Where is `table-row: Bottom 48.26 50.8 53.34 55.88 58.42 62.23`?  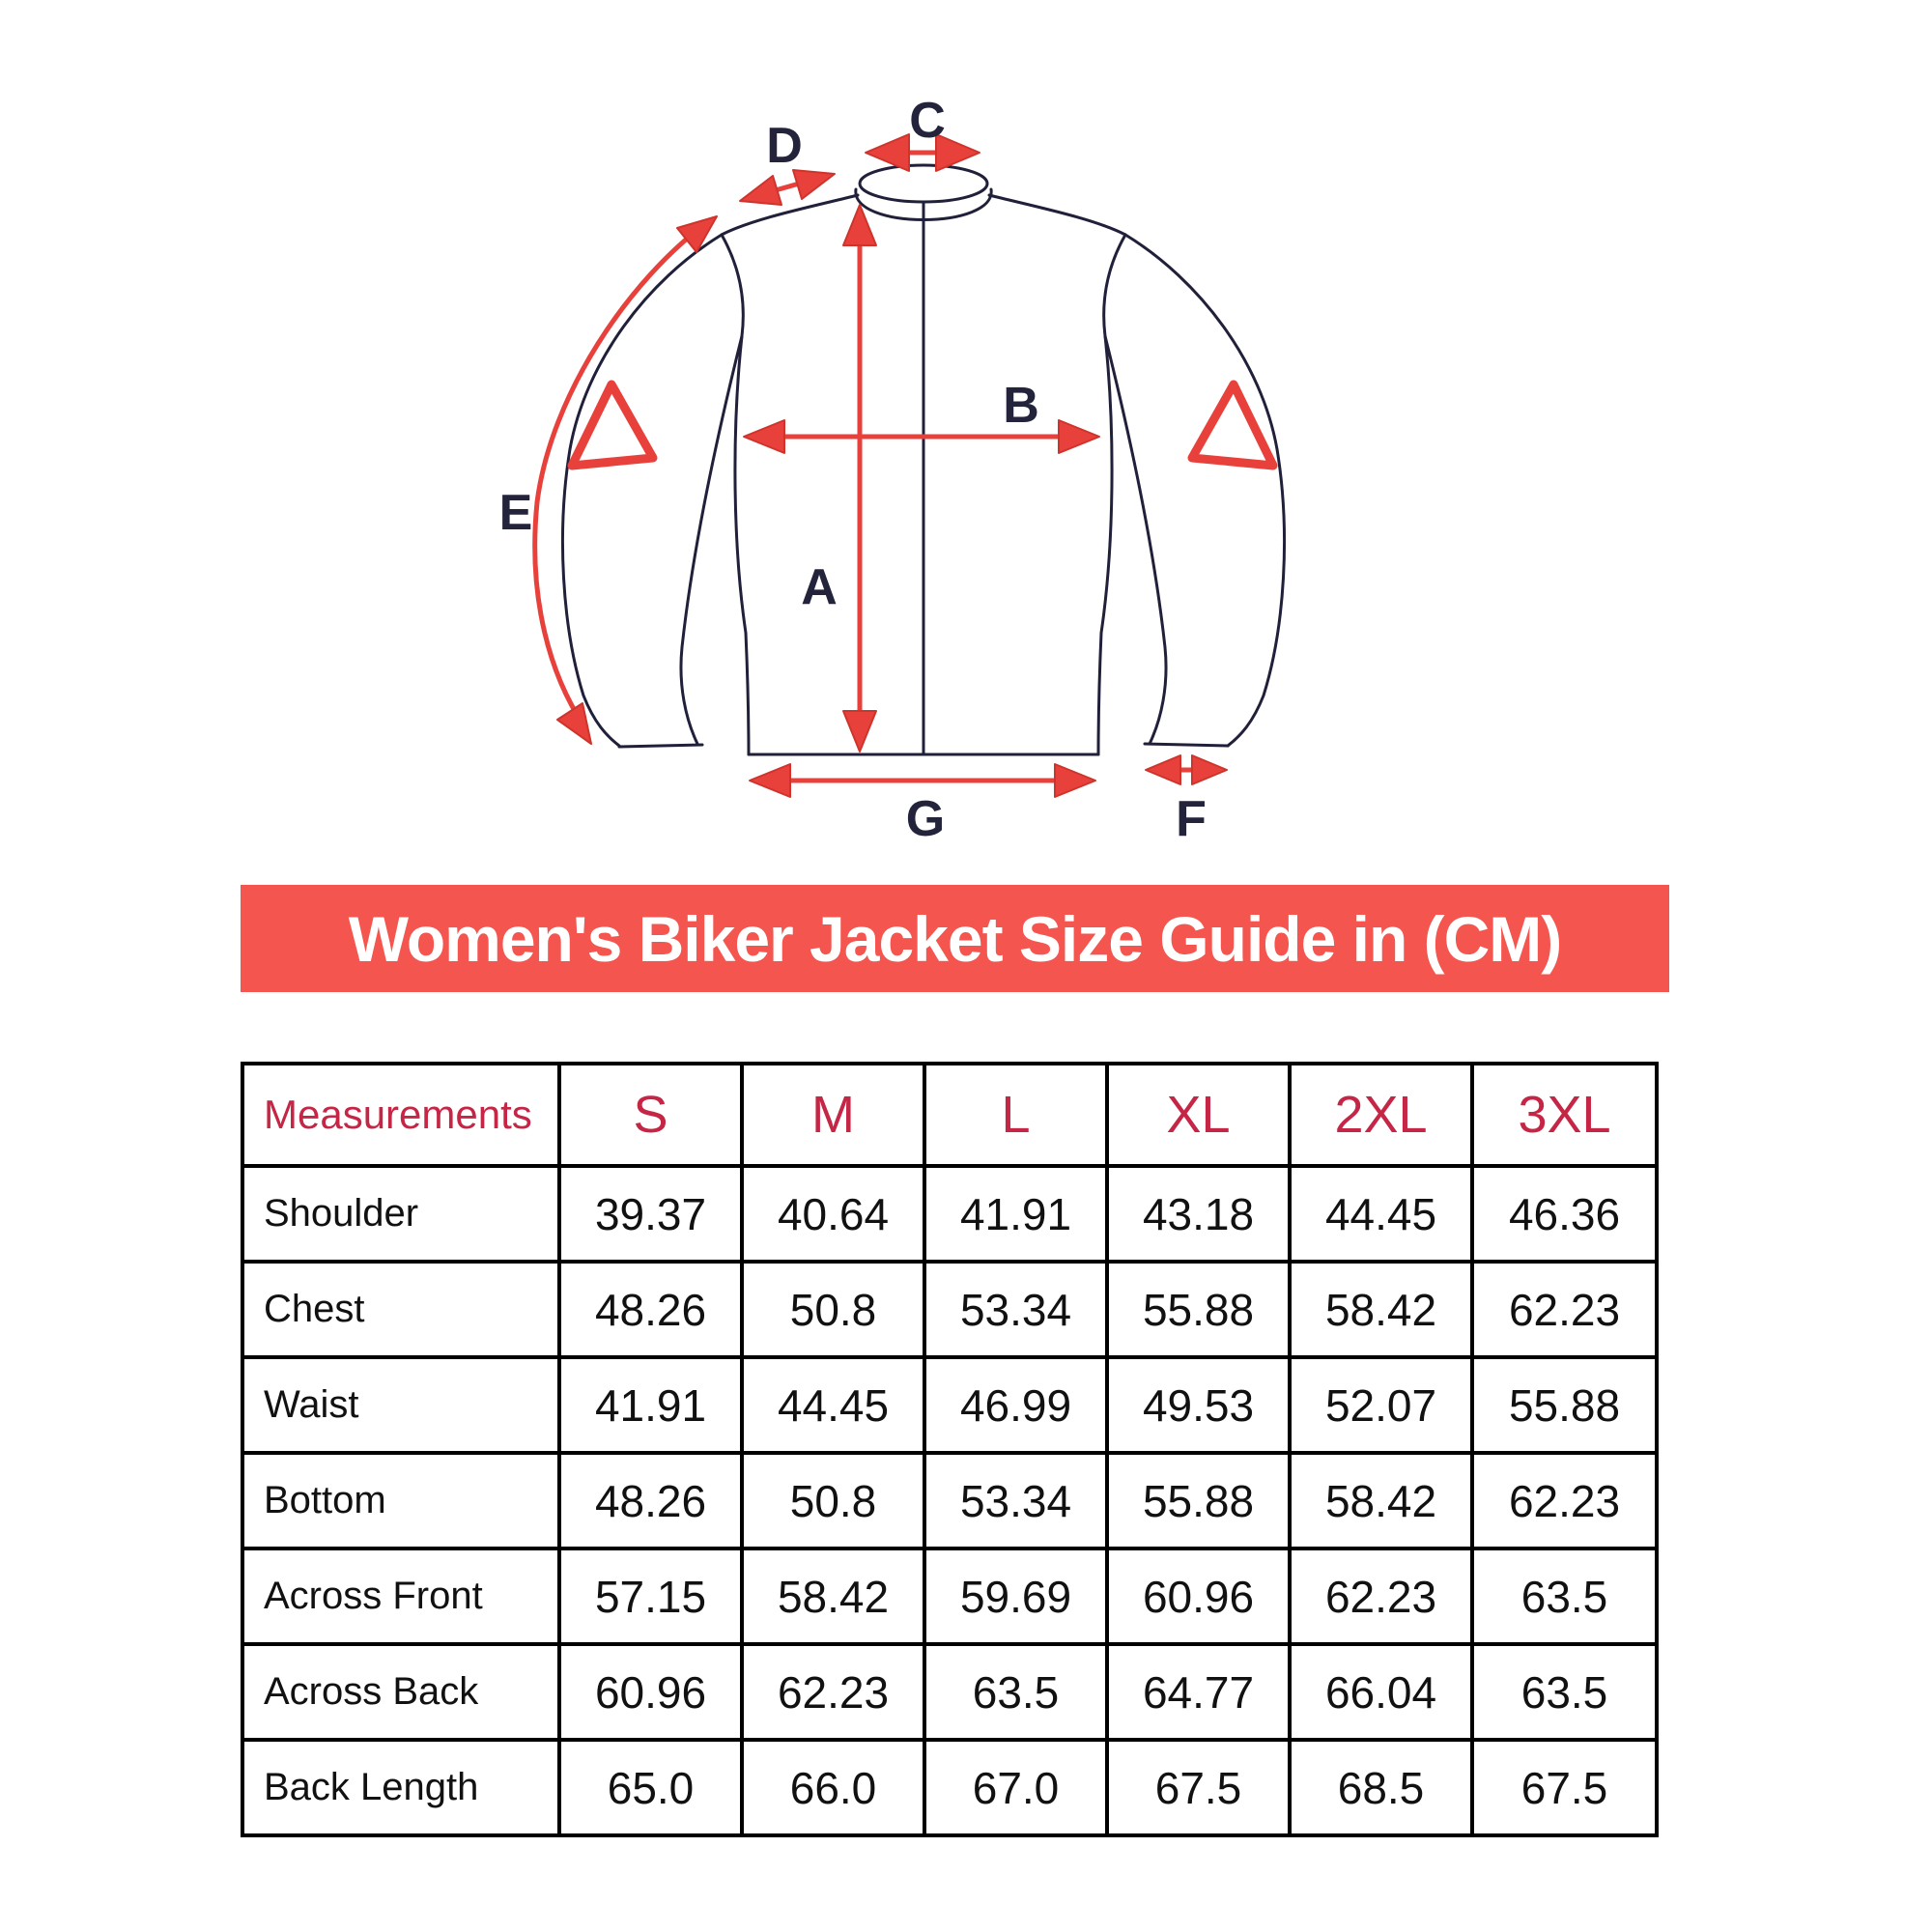
table-row: Bottom 48.26 50.8 53.34 55.88 58.42 62.23 is located at coordinates (950, 1500).